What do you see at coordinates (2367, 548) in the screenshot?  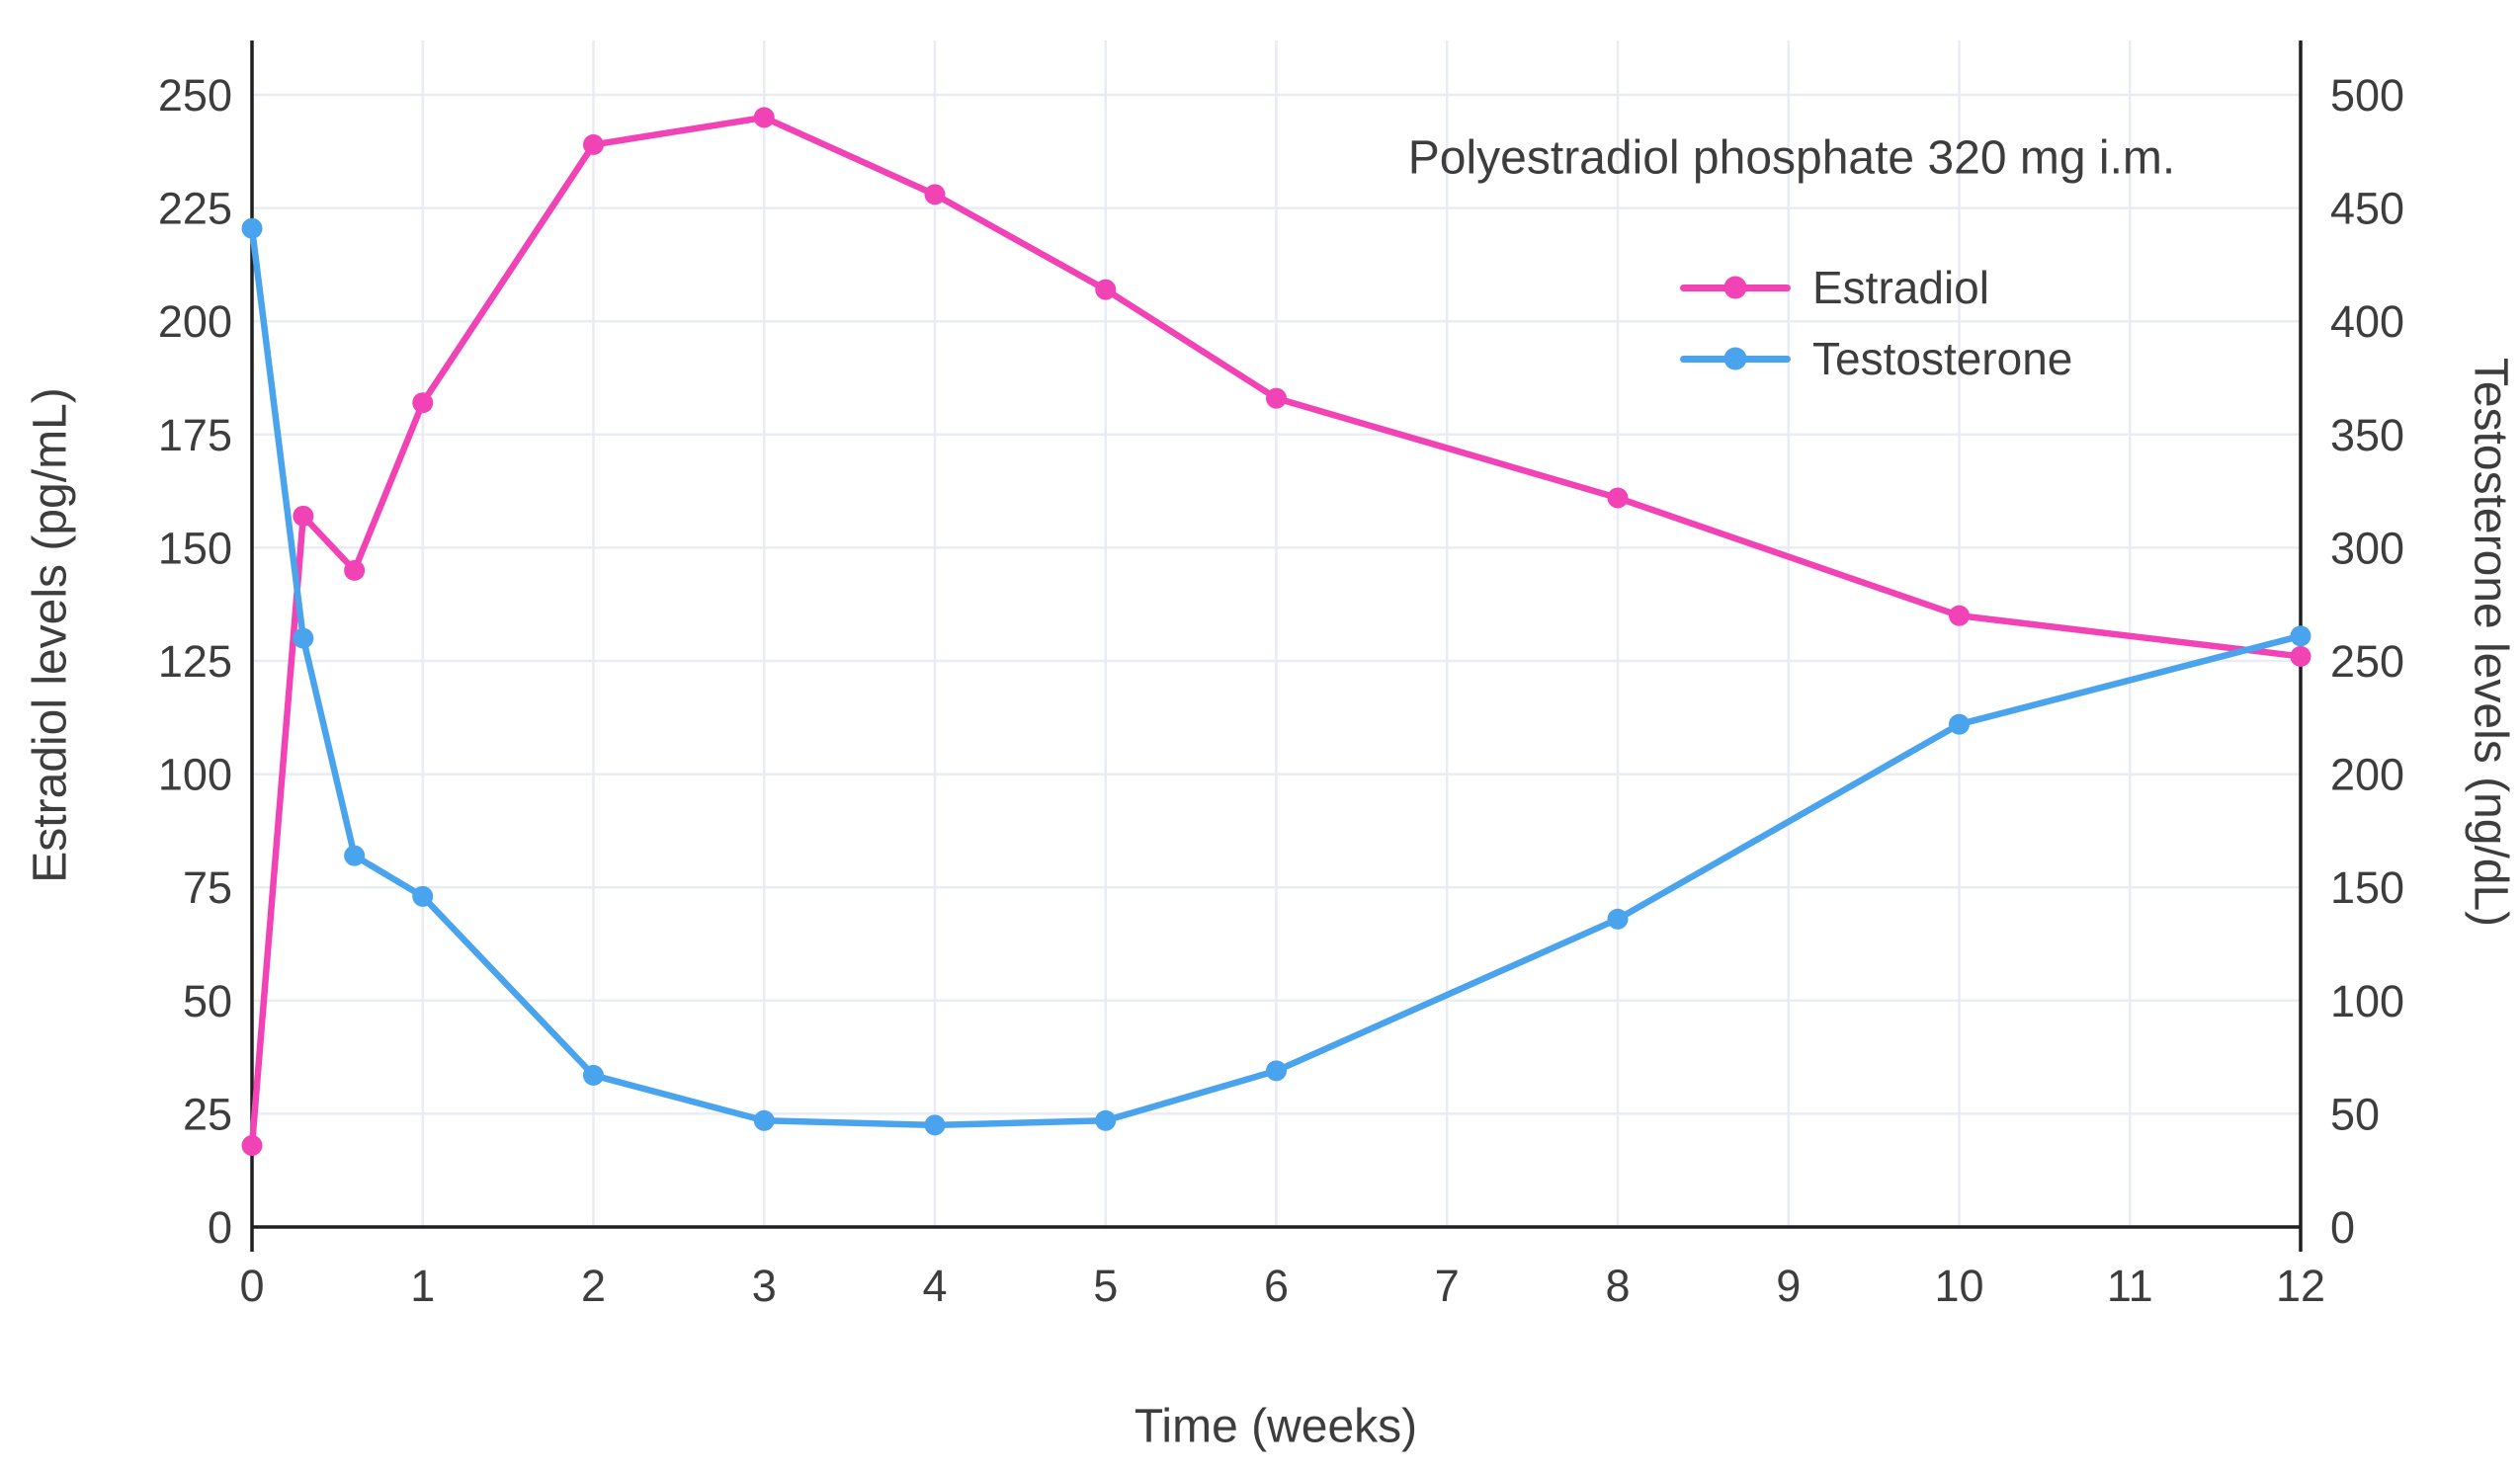 I see `right-tick-label: 300` at bounding box center [2367, 548].